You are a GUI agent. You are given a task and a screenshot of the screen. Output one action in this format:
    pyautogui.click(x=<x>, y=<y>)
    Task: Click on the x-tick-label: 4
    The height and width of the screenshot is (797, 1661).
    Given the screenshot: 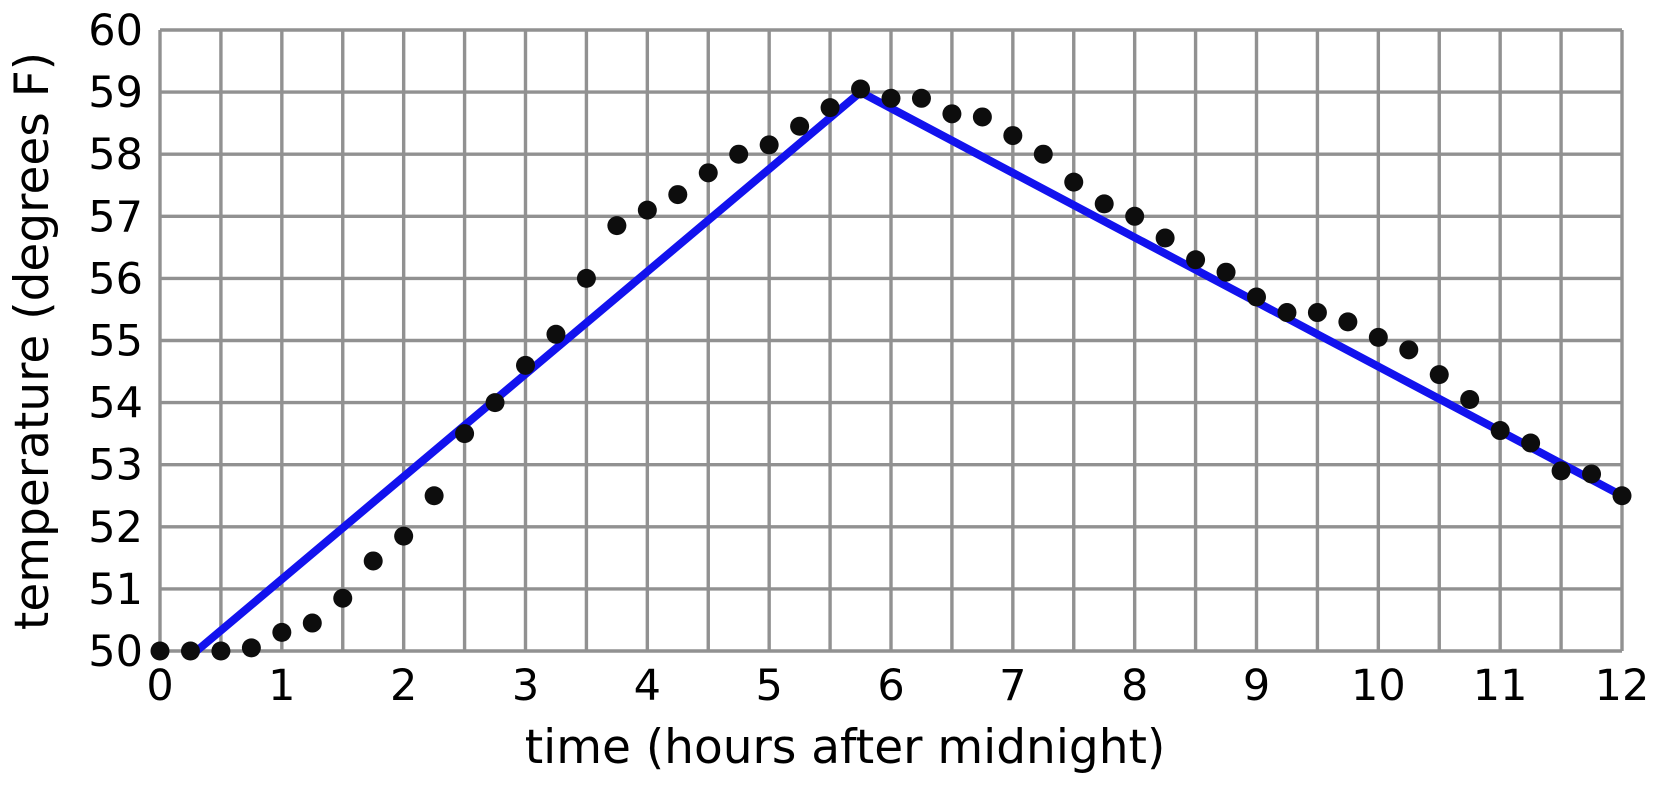 What is the action you would take?
    pyautogui.click(x=647, y=686)
    